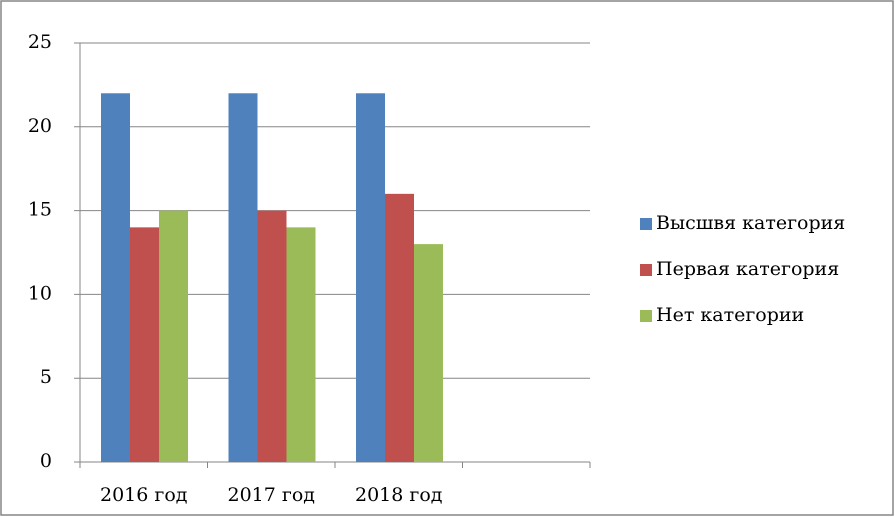 The image size is (895, 517). Describe the element at coordinates (750, 223) in the screenshot. I see `legend-label: Высшвя категория` at that location.